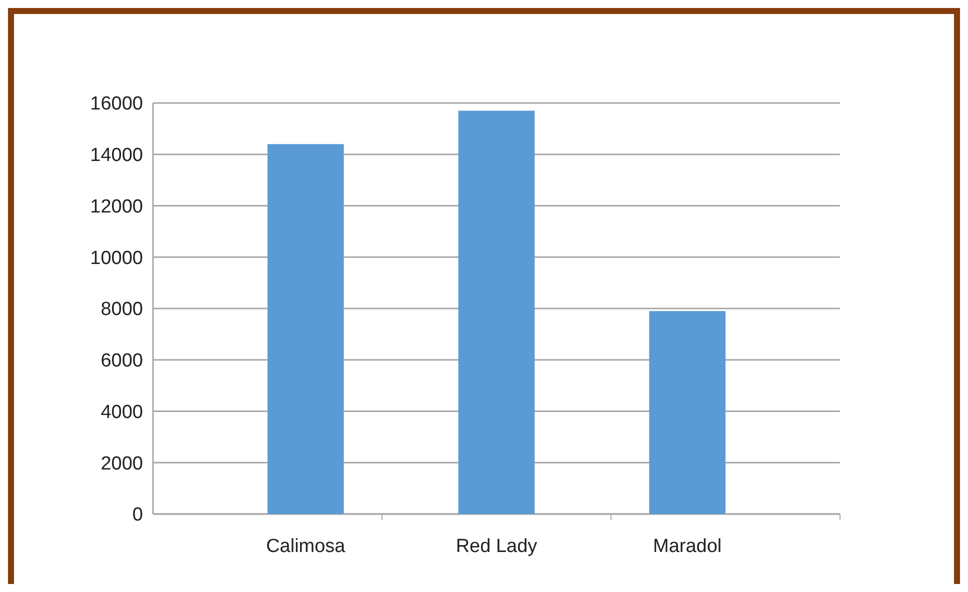 The width and height of the screenshot is (968, 592). I want to click on y-tick-label: 4000, so click(121, 412).